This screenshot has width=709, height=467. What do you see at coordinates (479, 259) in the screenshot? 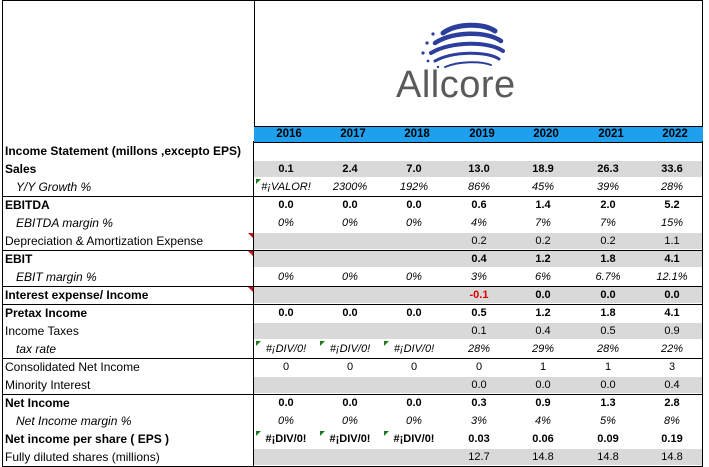
I see `cell-2019: 0.4` at bounding box center [479, 259].